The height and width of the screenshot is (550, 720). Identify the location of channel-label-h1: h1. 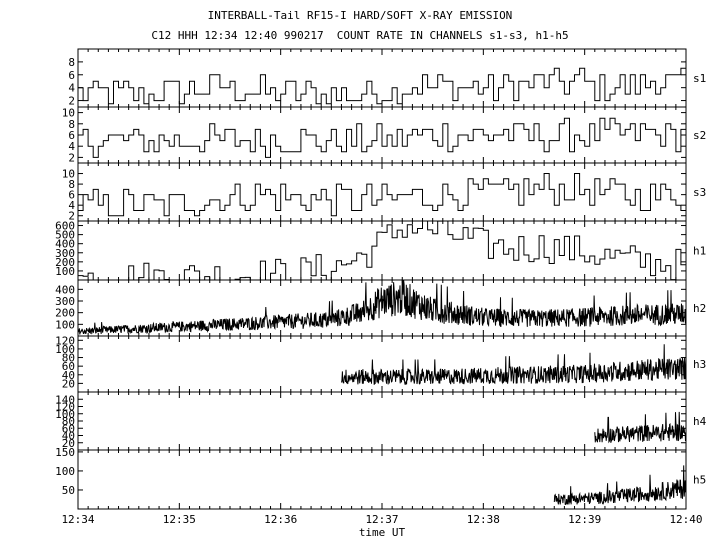
(699, 251).